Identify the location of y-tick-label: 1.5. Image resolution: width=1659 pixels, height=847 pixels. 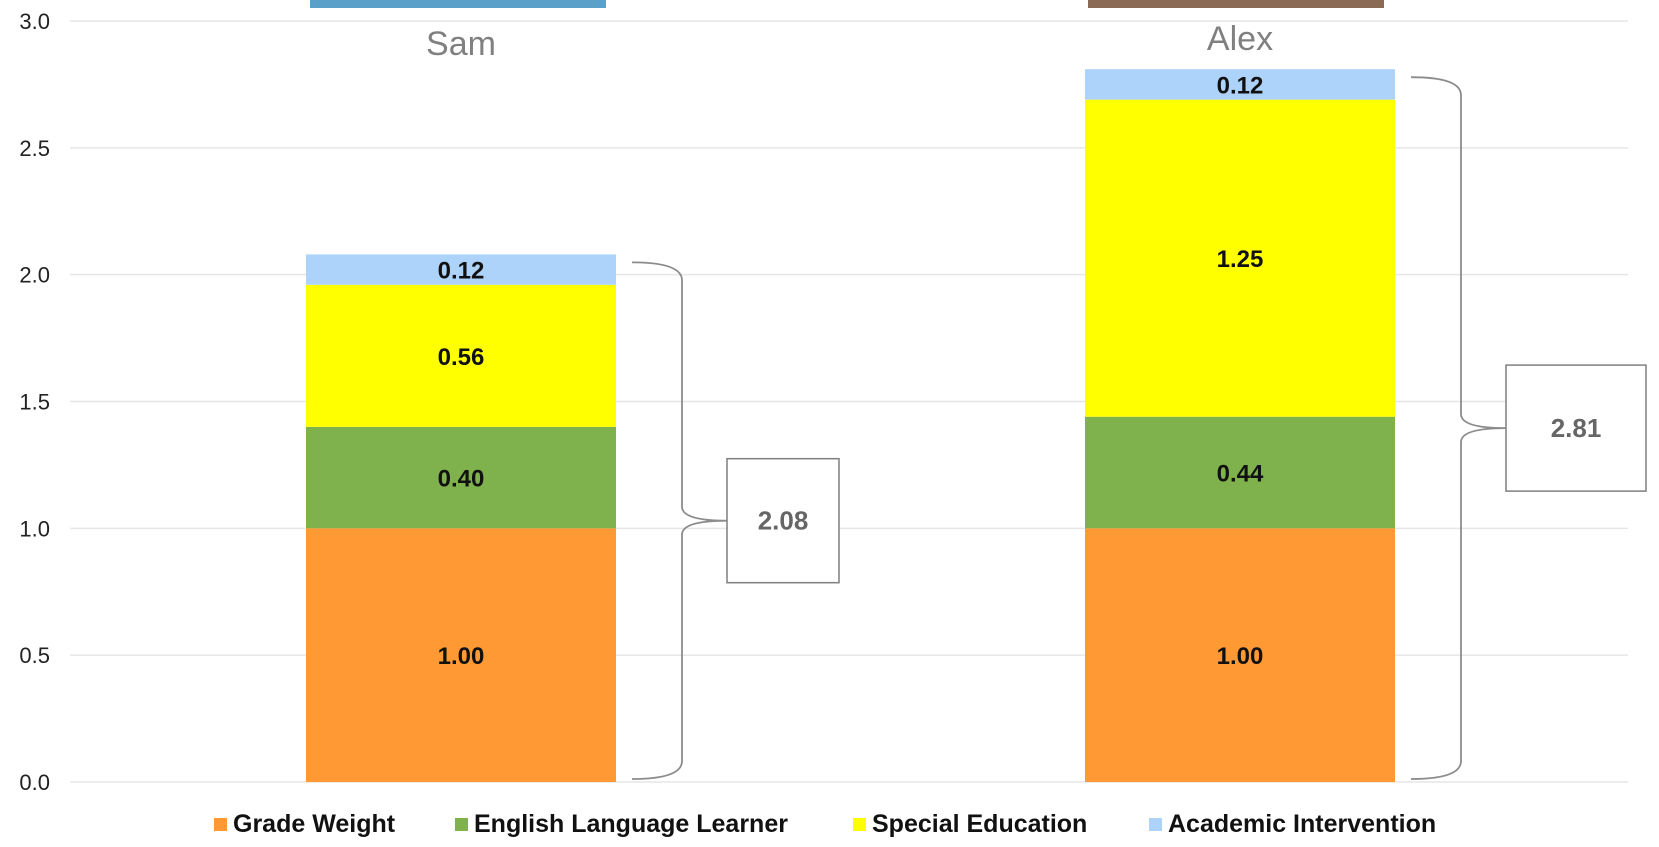
(34, 402).